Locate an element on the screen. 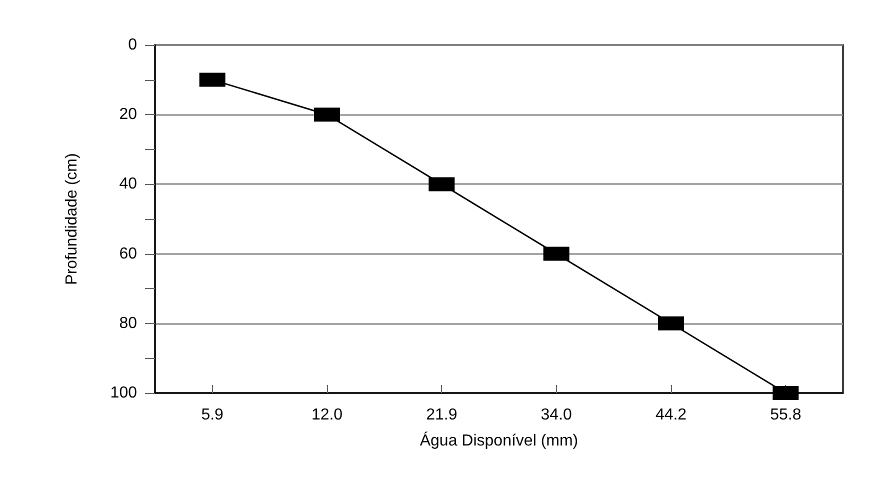 The image size is (873, 485). y-tick-label: 60 is located at coordinates (128, 253).